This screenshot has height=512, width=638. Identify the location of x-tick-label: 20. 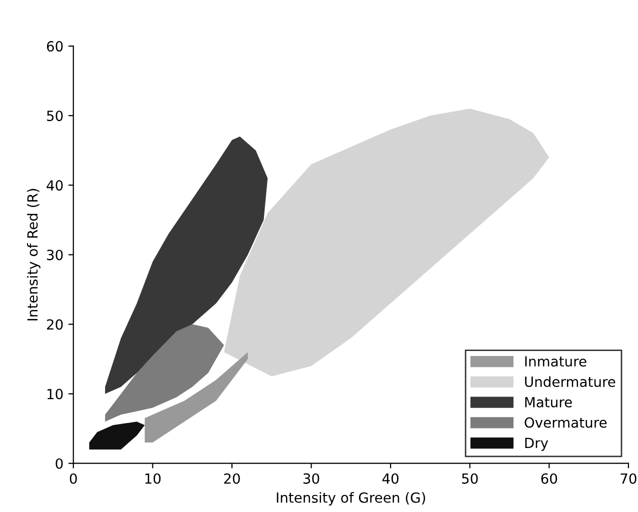
(232, 478).